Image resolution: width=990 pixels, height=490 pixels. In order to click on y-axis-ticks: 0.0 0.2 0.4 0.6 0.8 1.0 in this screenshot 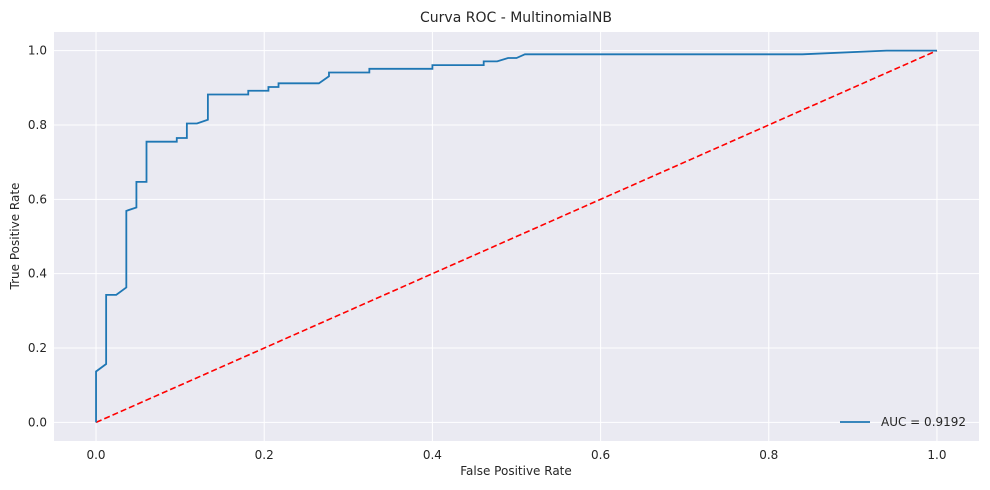, I will do `click(37, 237)`.